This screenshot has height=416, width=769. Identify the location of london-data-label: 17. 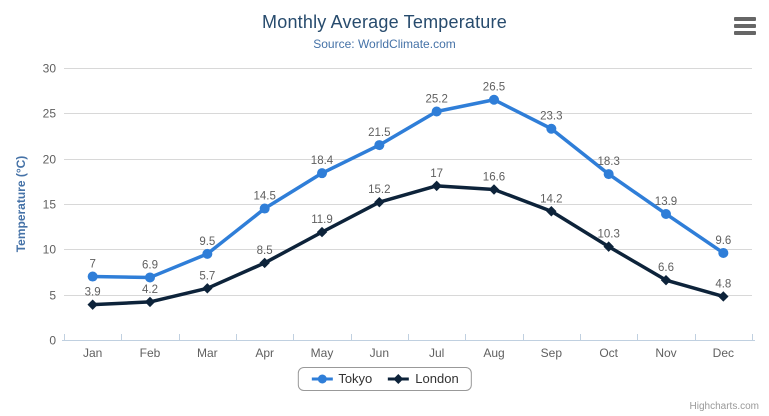
(436, 174).